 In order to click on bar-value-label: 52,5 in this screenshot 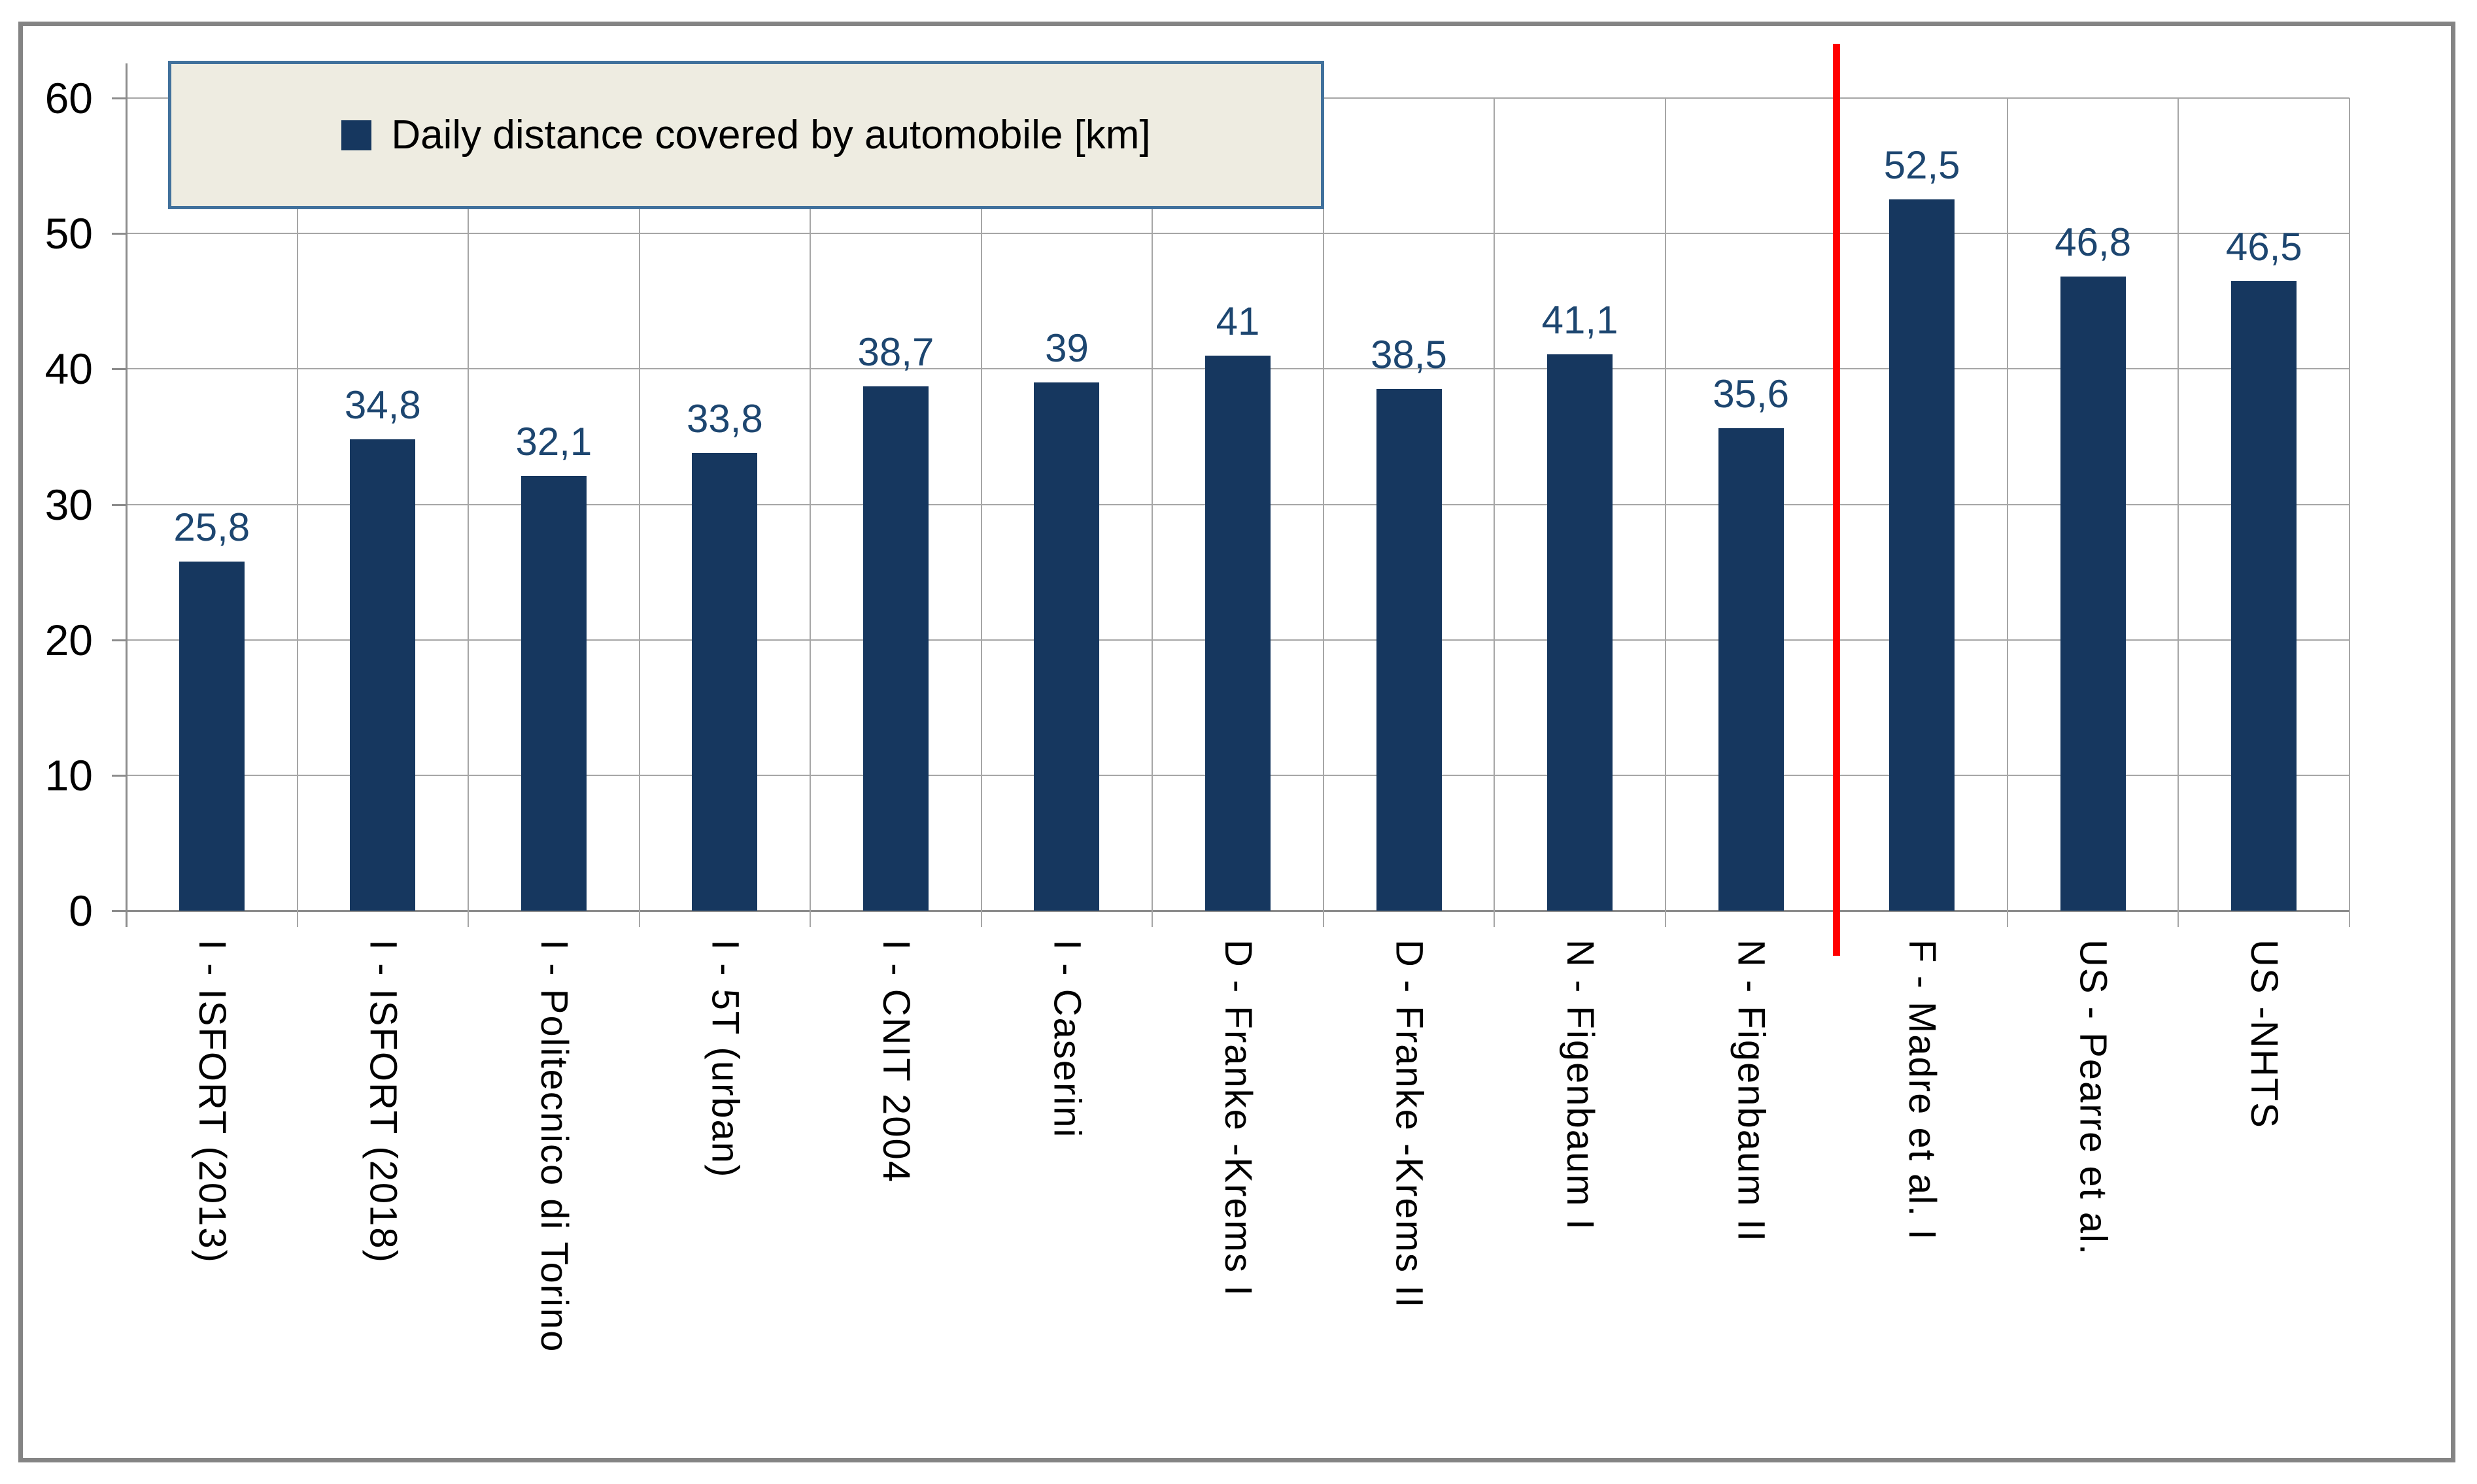, I will do `click(1921, 165)`.